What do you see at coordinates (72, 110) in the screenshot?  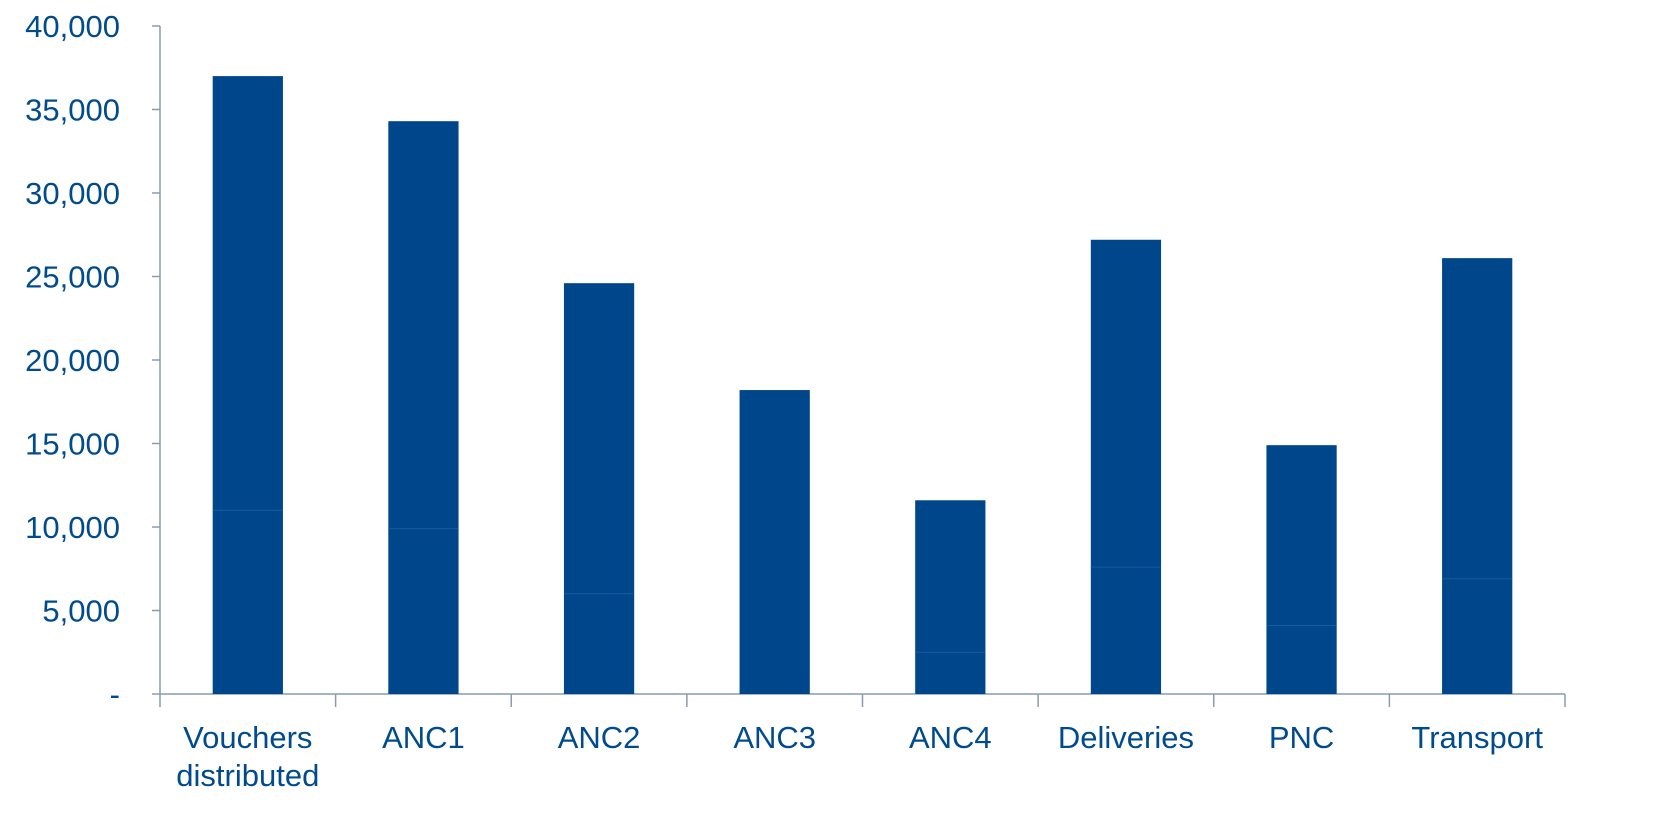 I see `y-tick-label: 35,000` at bounding box center [72, 110].